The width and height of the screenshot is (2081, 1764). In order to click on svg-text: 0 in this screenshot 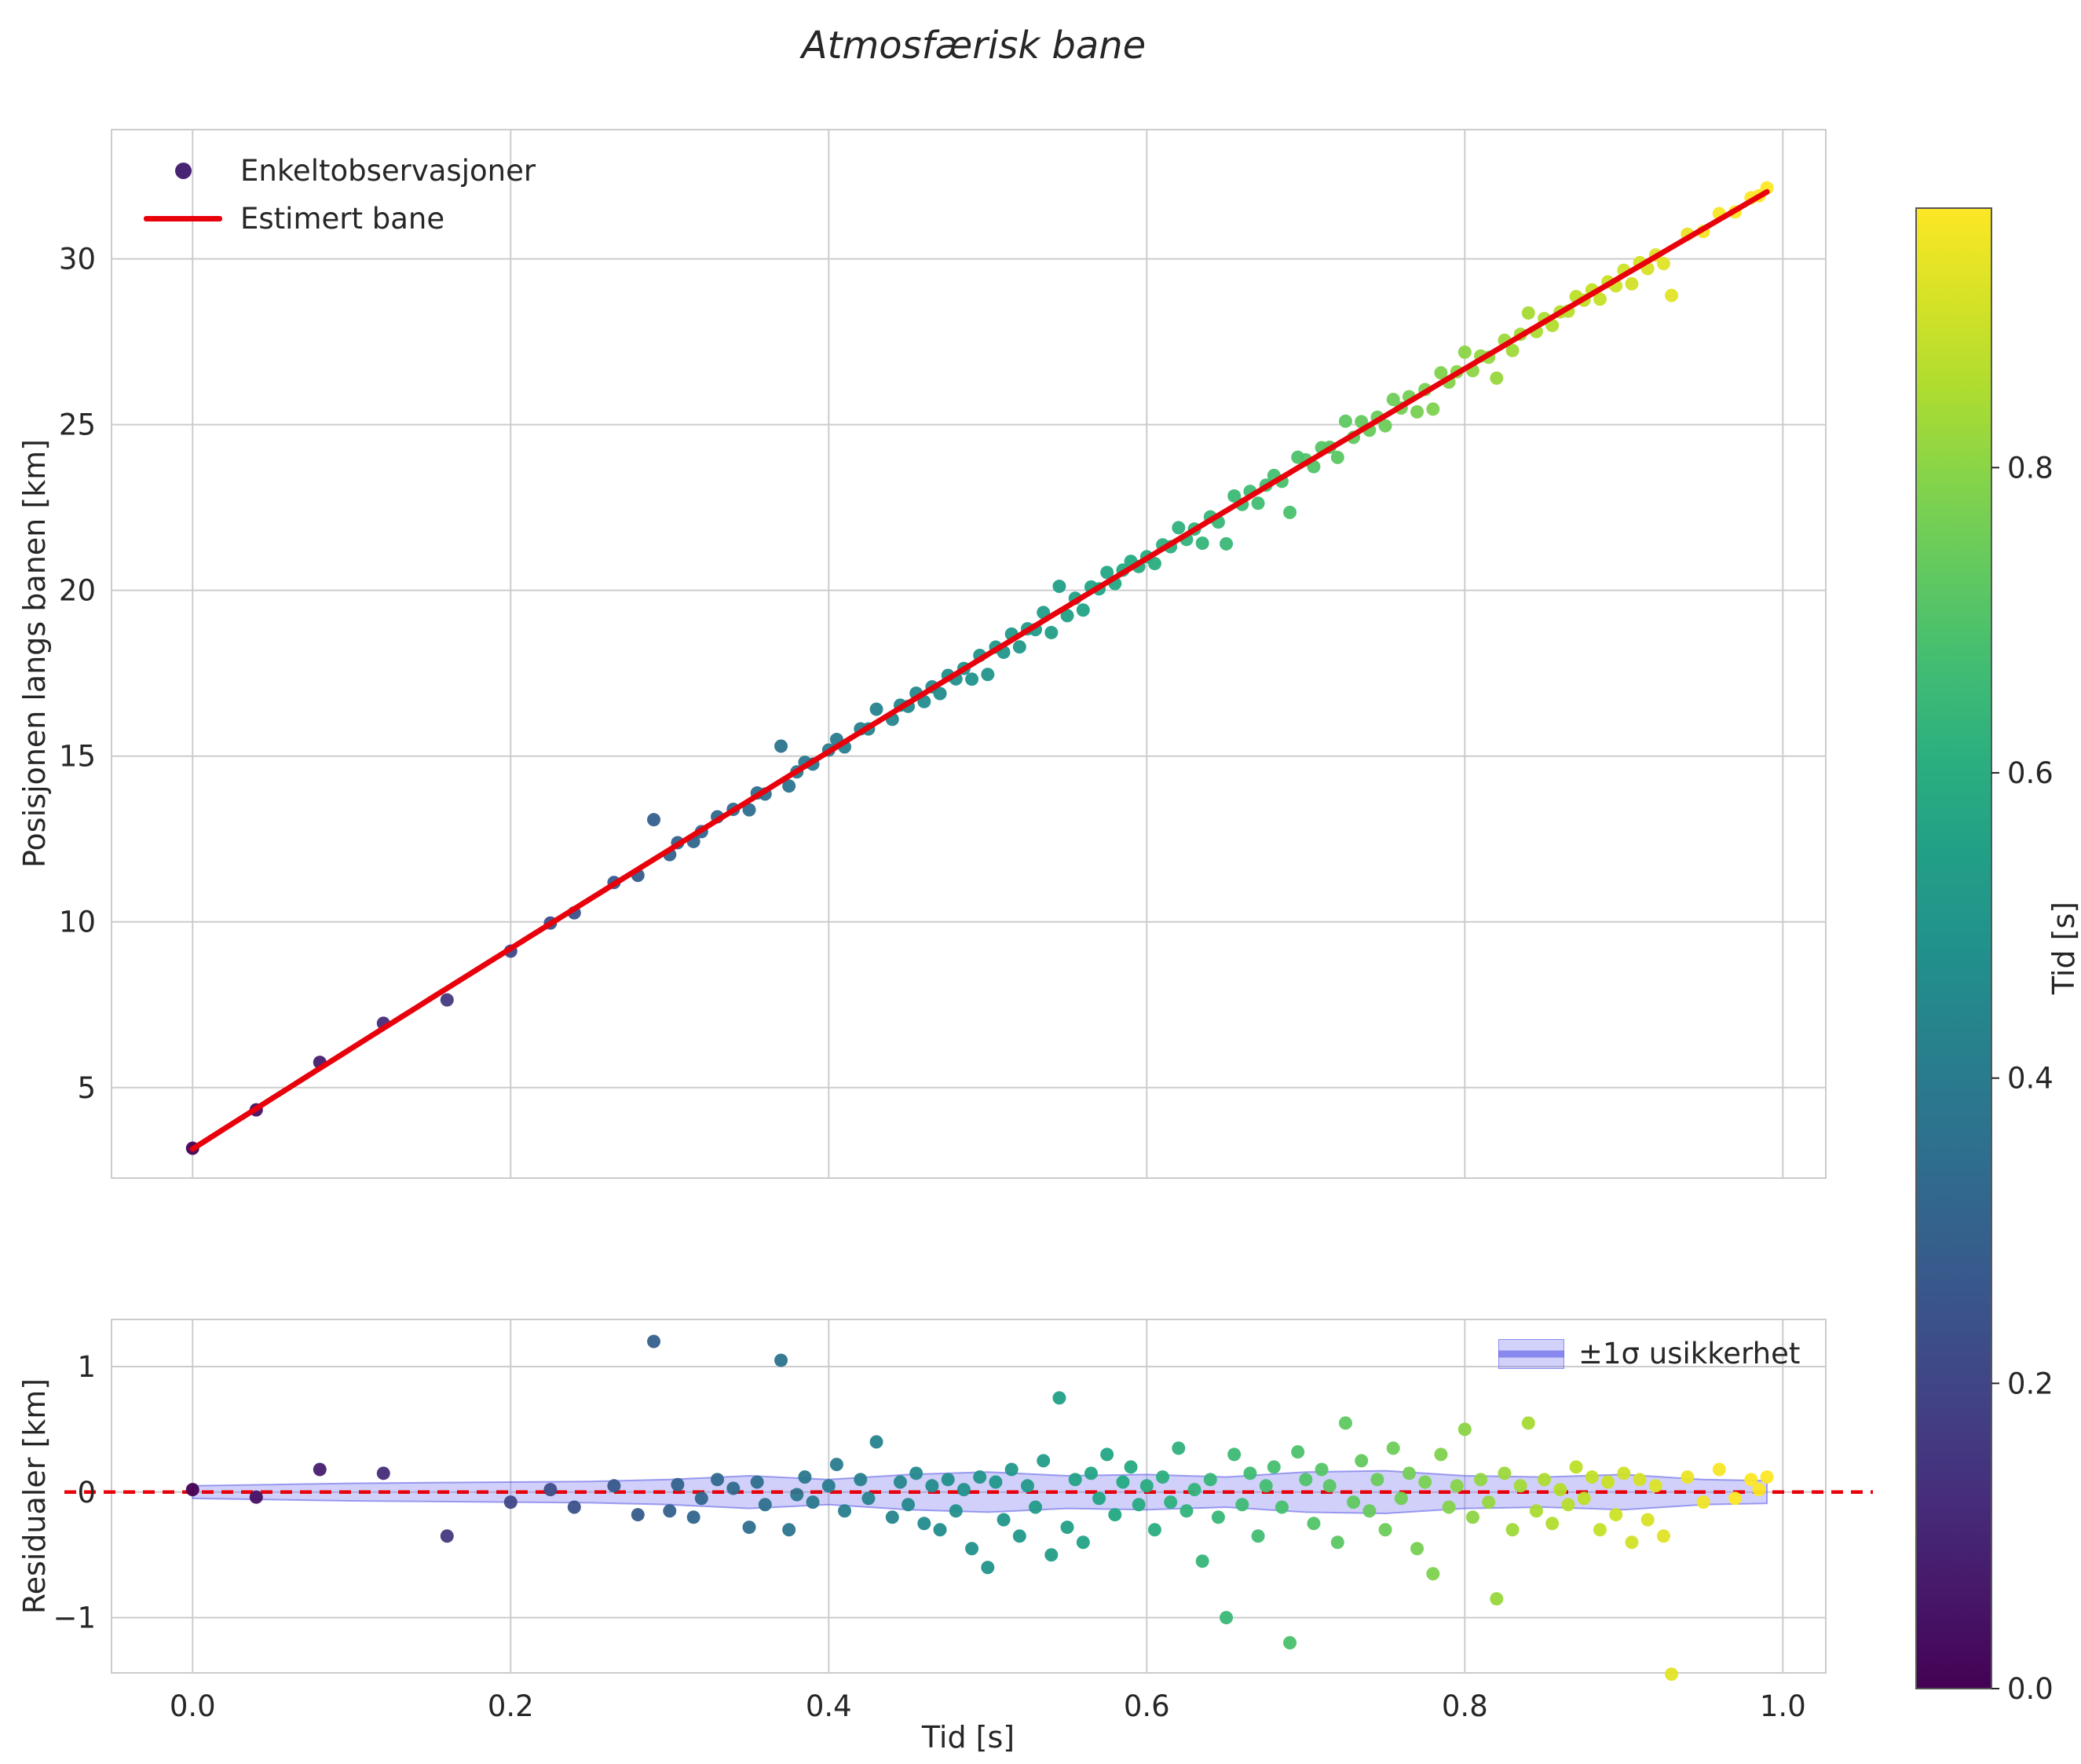, I will do `click(86, 1493)`.